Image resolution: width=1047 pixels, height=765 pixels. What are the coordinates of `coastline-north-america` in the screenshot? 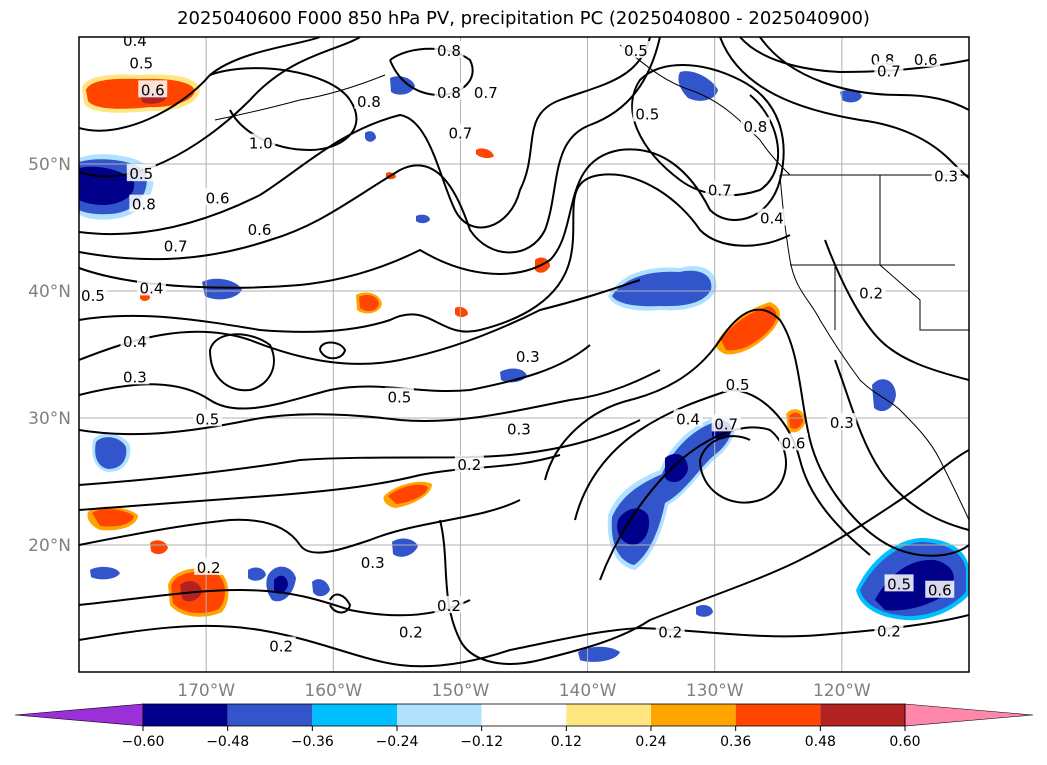 It's located at (874, 347).